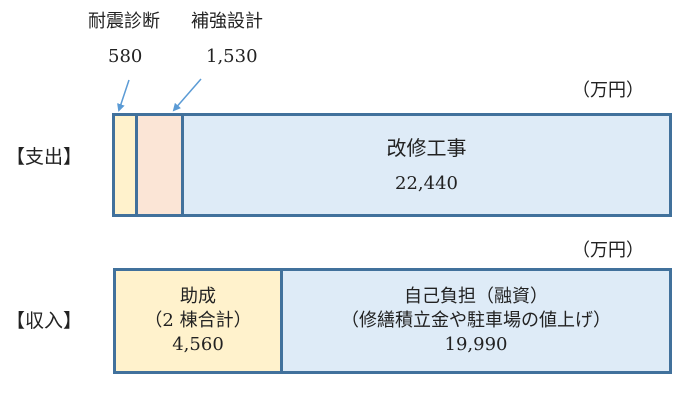  I want to click on reinforcement-design-label: 補強設計, so click(227, 21).